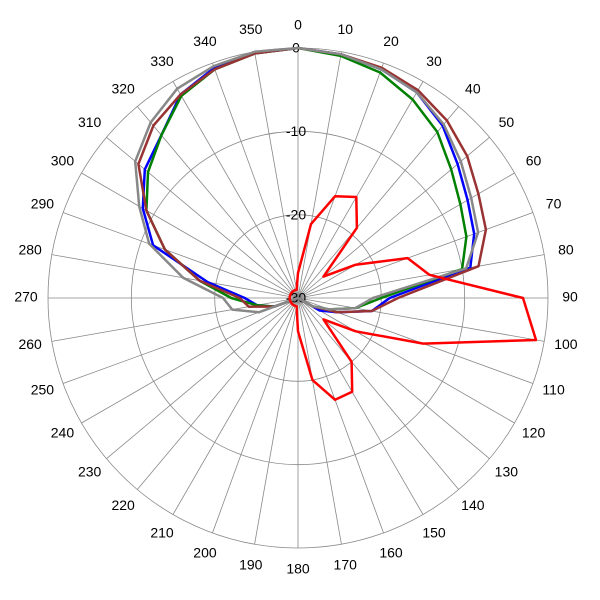 The width and height of the screenshot is (600, 600). What do you see at coordinates (346, 565) in the screenshot?
I see `angle-label: 170` at bounding box center [346, 565].